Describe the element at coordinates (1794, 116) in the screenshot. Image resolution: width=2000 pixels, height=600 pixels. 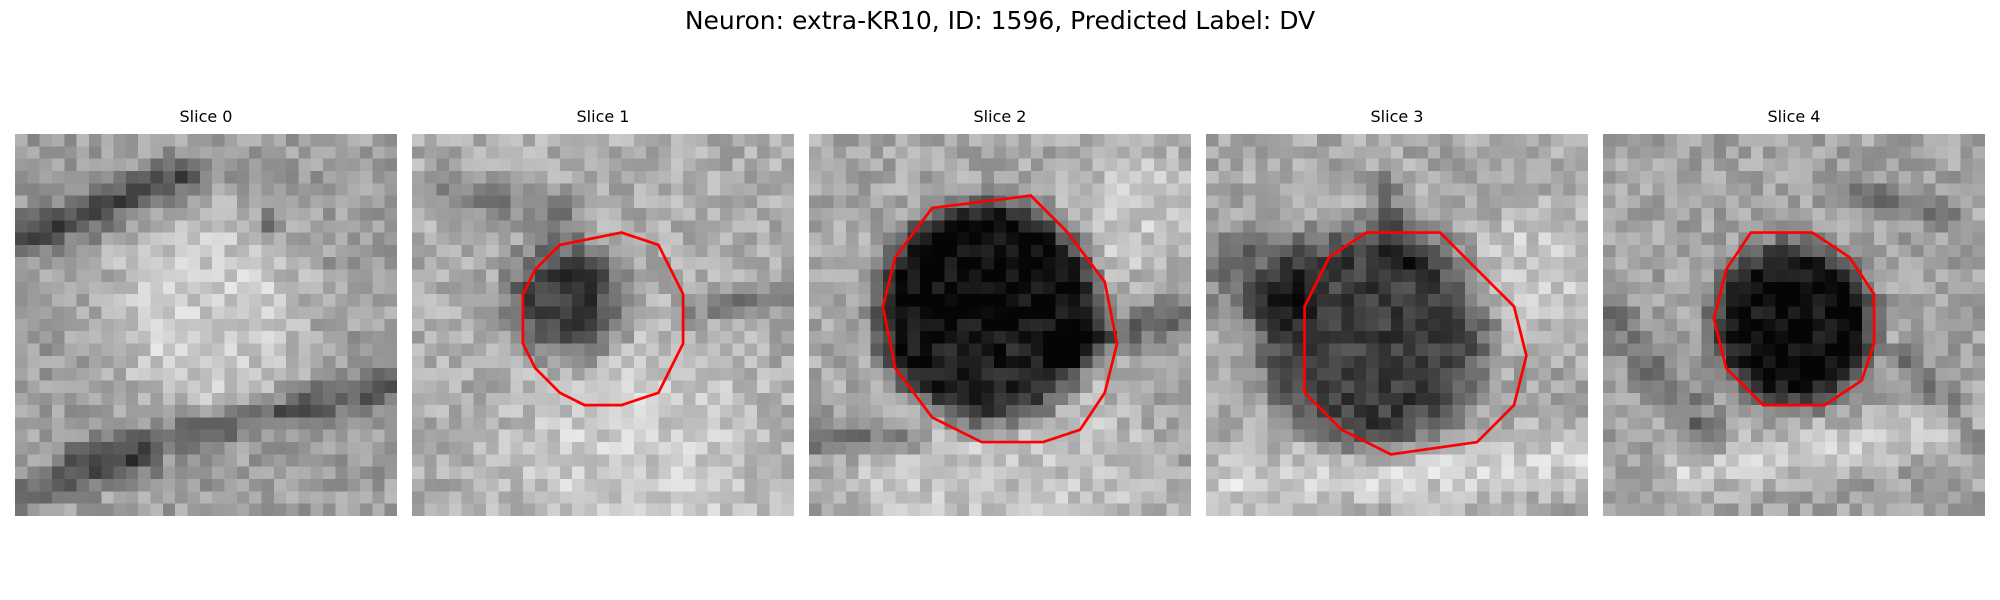
I see `slice-title: Slice 4` at that location.